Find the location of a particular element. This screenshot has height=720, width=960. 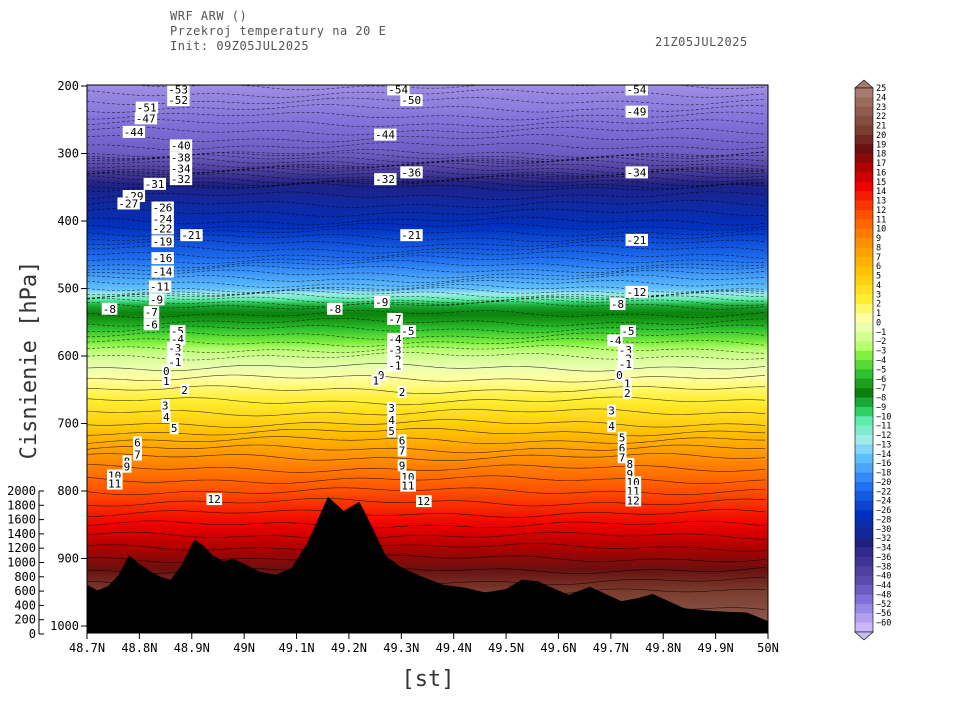

colorbar-label: −20 is located at coordinates (883, 483).